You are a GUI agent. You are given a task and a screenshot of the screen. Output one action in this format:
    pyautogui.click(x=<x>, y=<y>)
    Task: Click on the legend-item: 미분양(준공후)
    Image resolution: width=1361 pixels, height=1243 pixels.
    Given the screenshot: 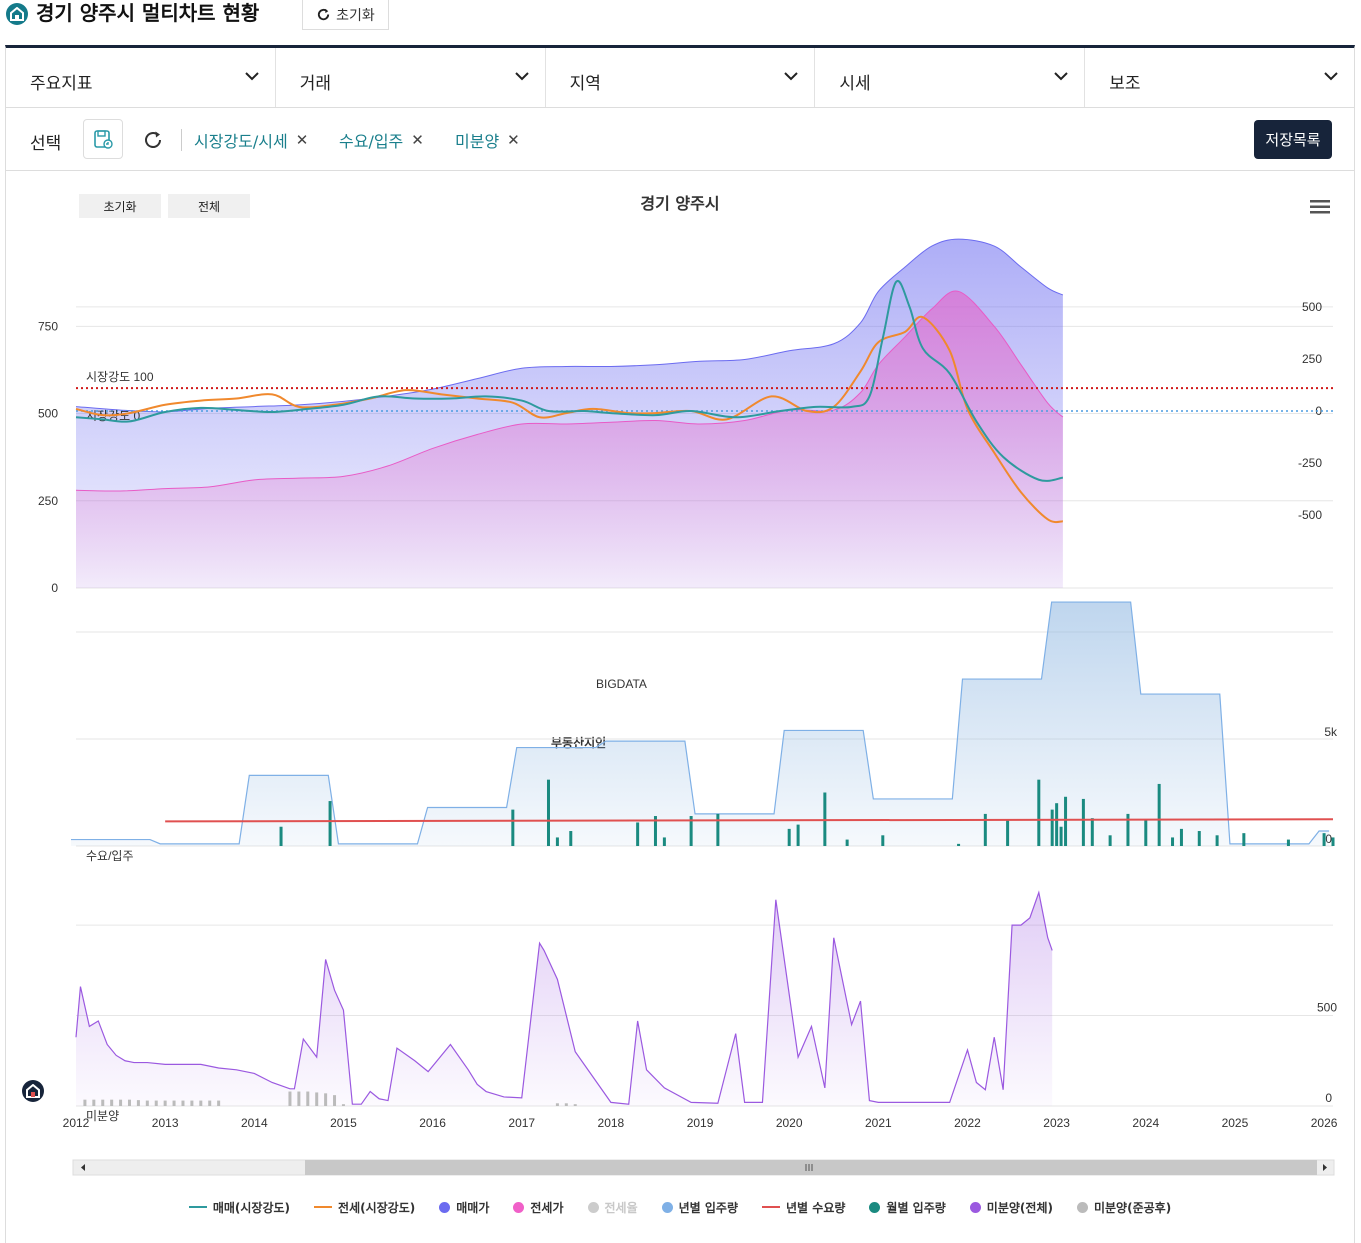 What is the action you would take?
    pyautogui.click(x=1124, y=1207)
    